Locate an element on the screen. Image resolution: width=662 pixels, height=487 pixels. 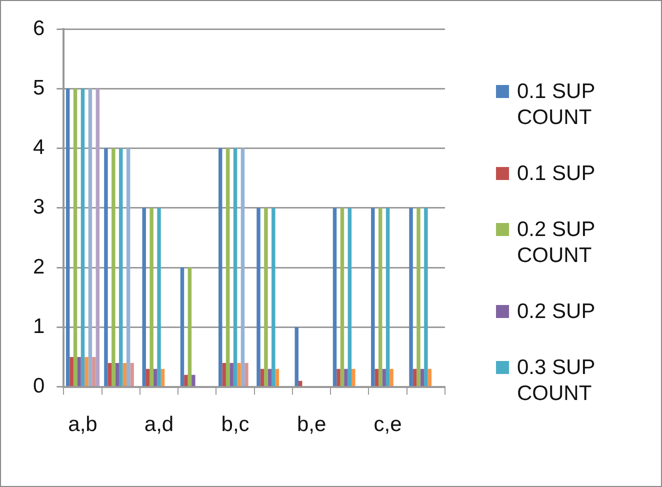
y-tick-label: 6 is located at coordinates (38, 28).